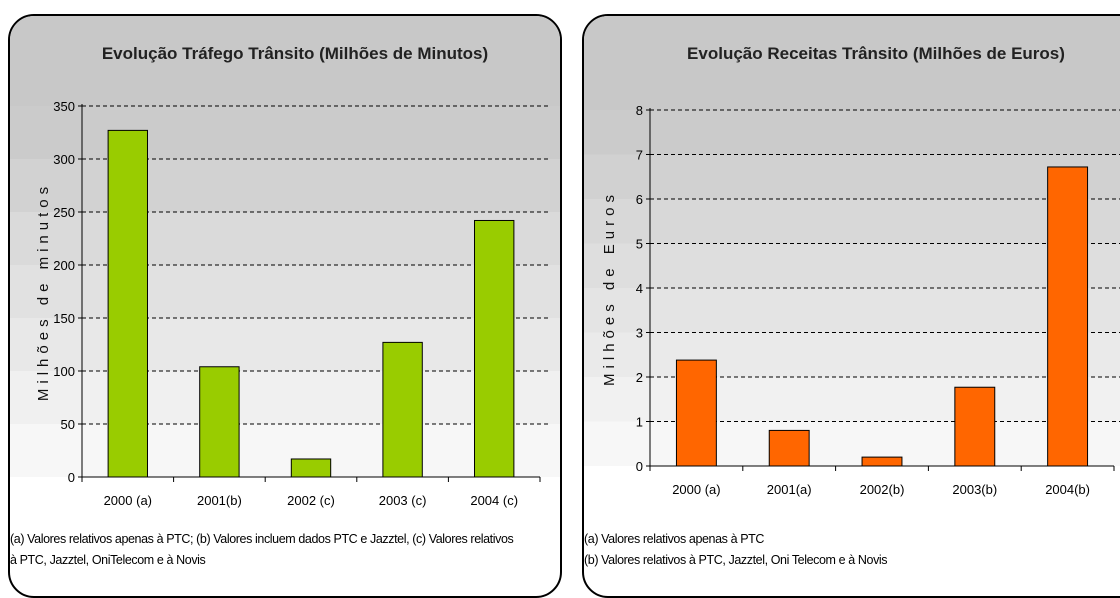  Describe the element at coordinates (639, 422) in the screenshot. I see `revenue-y-tick-label: 1` at that location.